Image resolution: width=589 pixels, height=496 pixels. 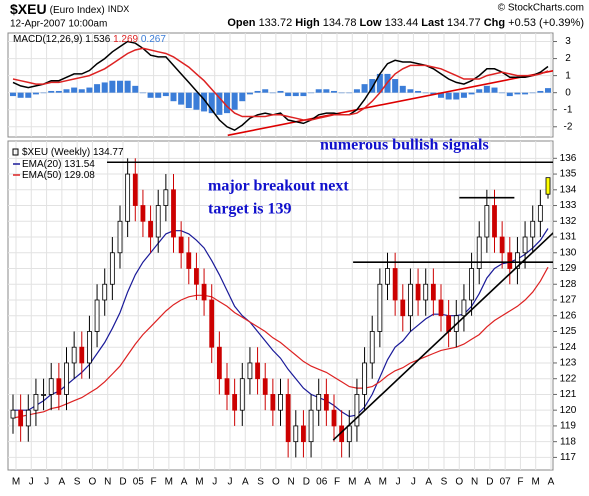 I want to click on legend-icon, so click(x=15, y=152).